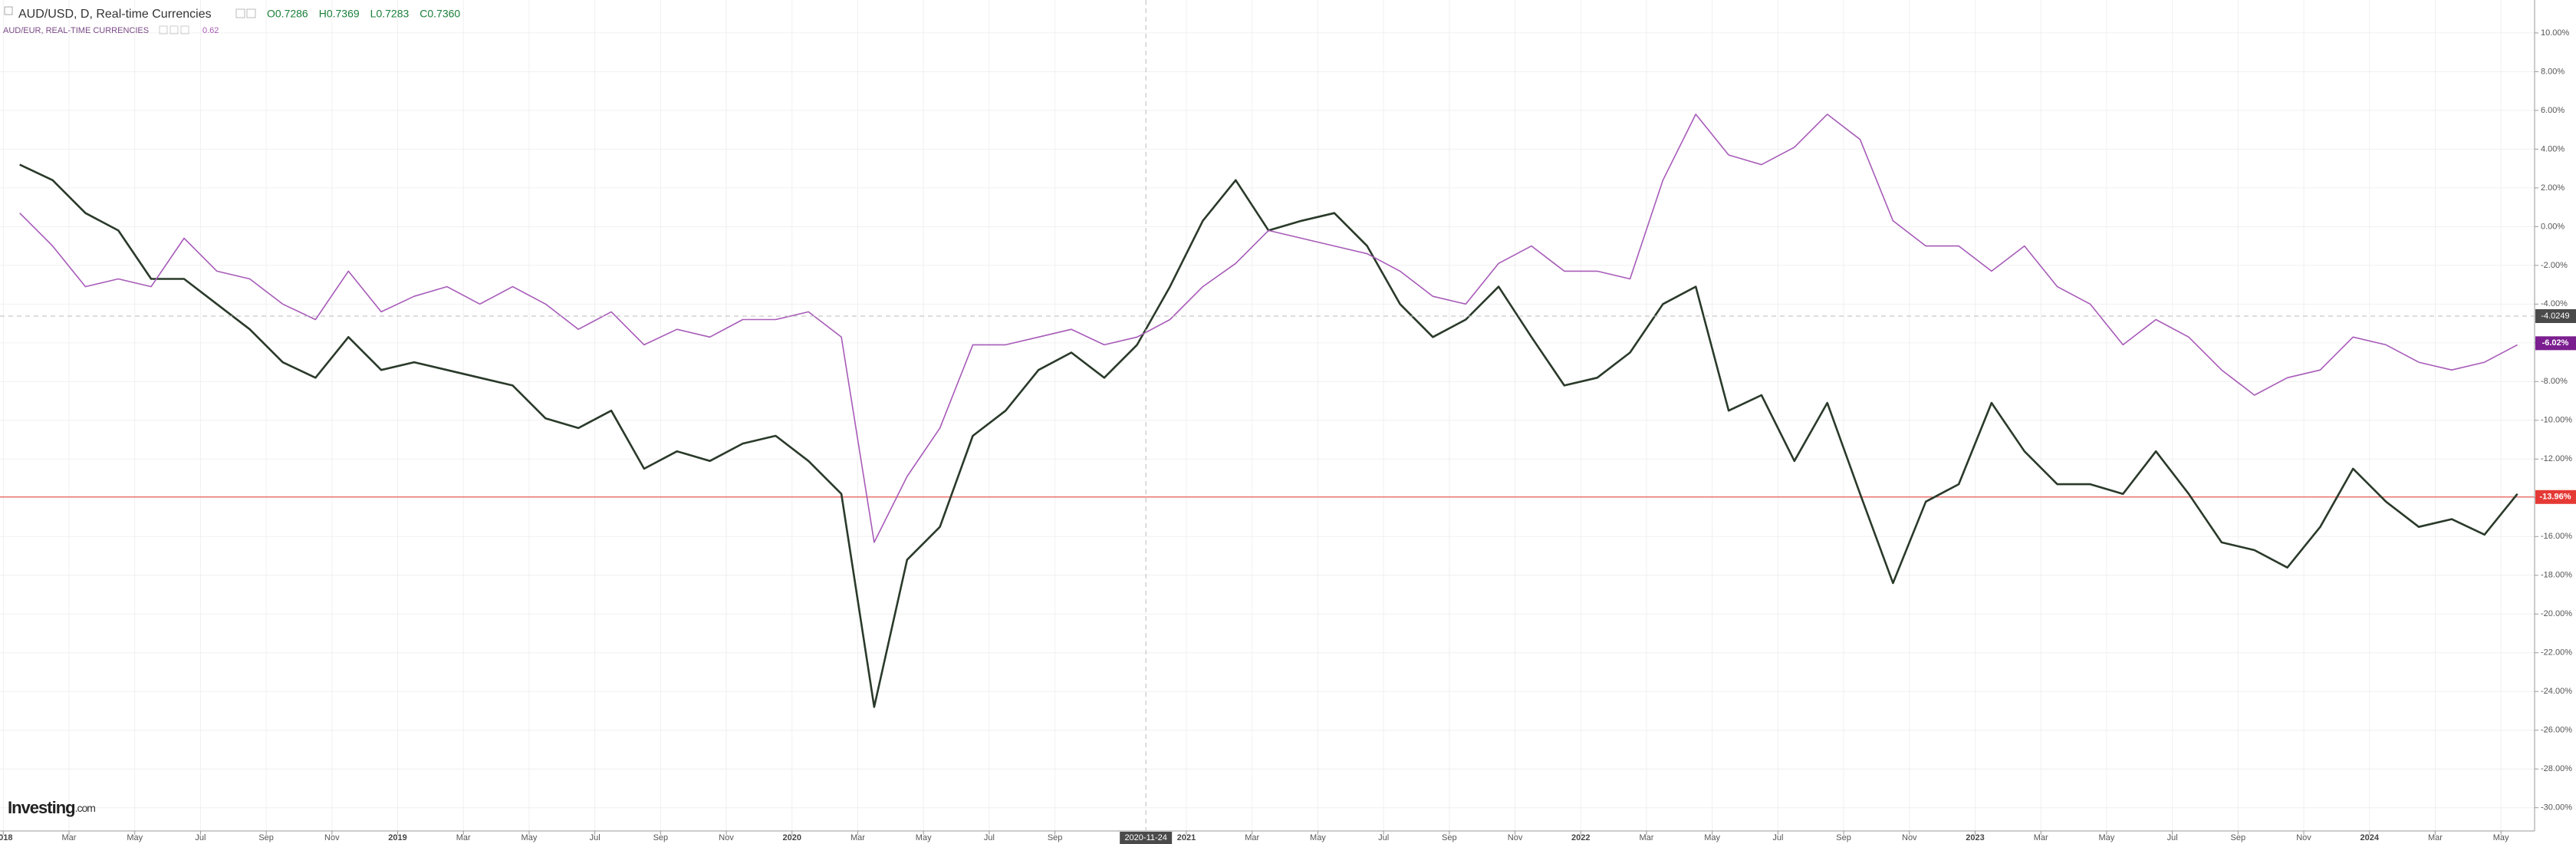 This screenshot has height=844, width=2576. Describe the element at coordinates (439, 14) in the screenshot. I see `ohlc-value: C0.7360` at that location.